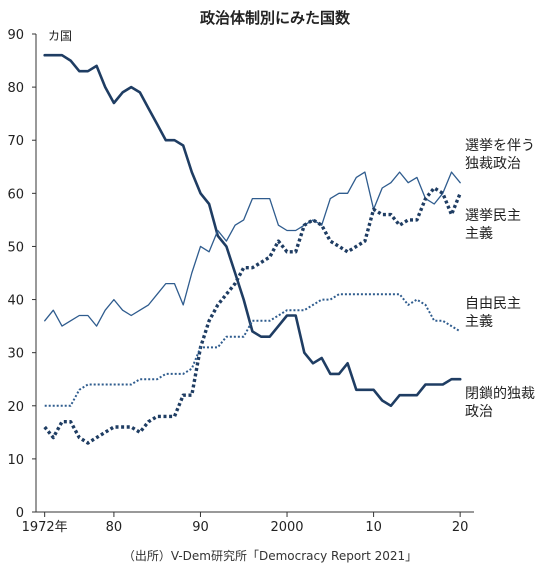 The image size is (550, 573). I want to click on y-tick-label: 80, so click(15, 88).